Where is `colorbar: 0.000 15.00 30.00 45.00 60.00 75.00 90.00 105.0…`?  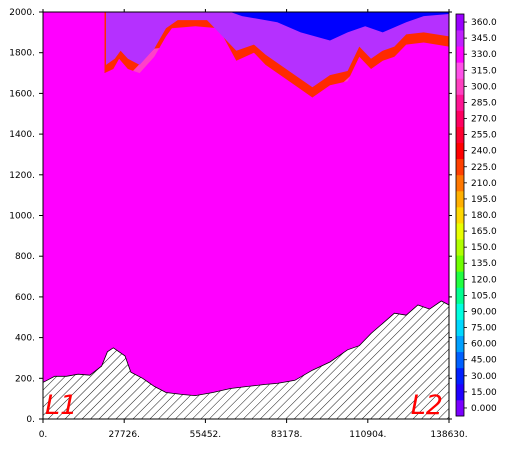 colorbar: 0.000 15.00 30.00 45.00 60.00 75.00 90.00 105.0… is located at coordinates (476, 215).